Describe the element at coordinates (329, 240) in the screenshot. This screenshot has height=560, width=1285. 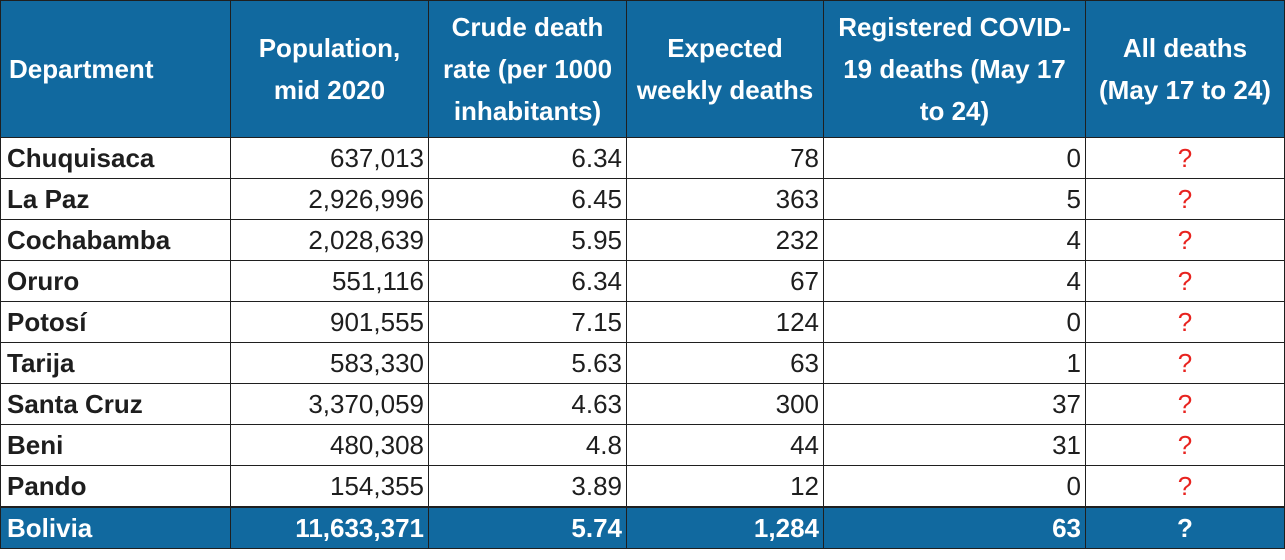
I see `cell-population: 2,028,639` at that location.